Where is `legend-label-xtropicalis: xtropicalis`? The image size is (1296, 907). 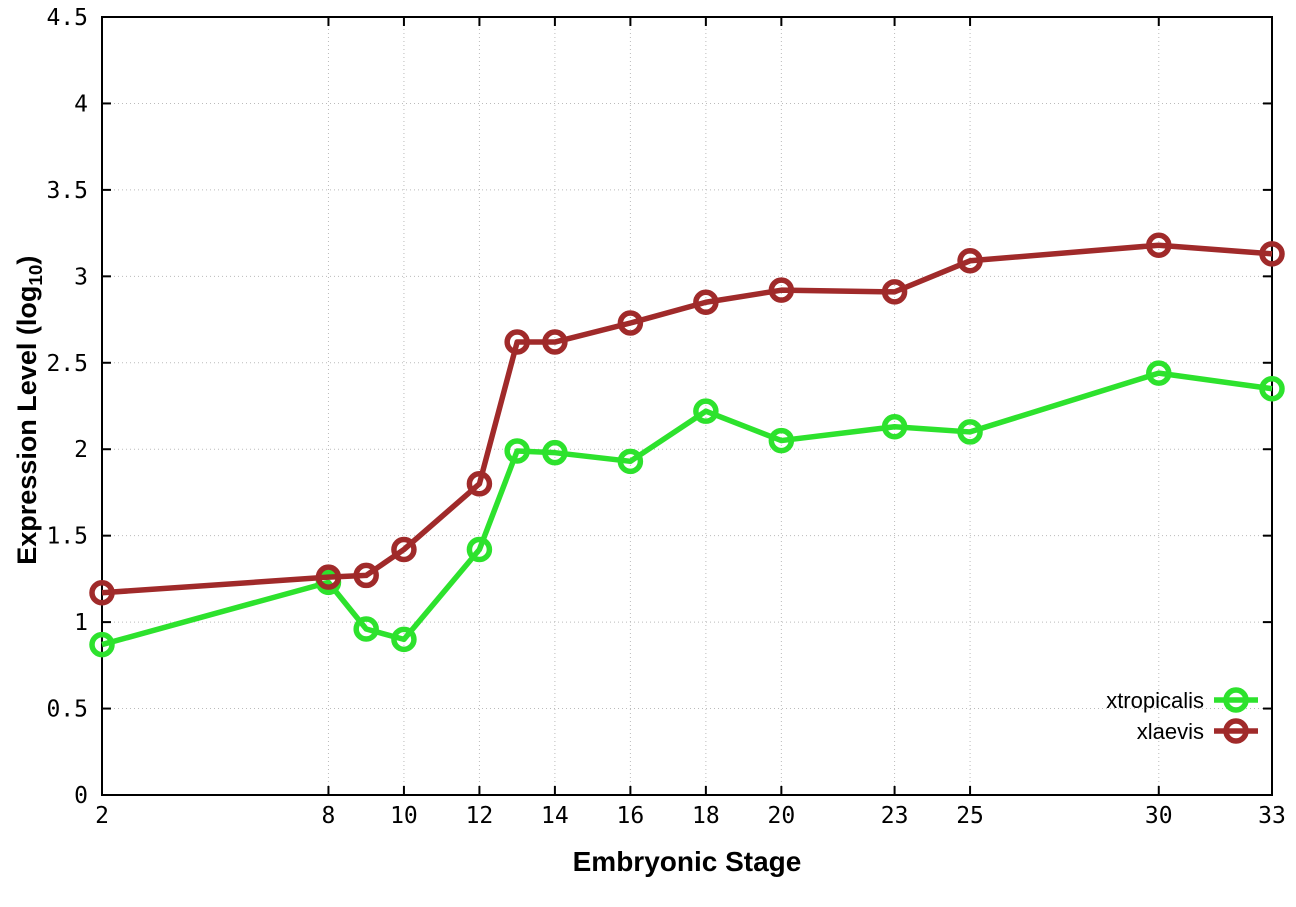
legend-label-xtropicalis: xtropicalis is located at coordinates (1155, 700).